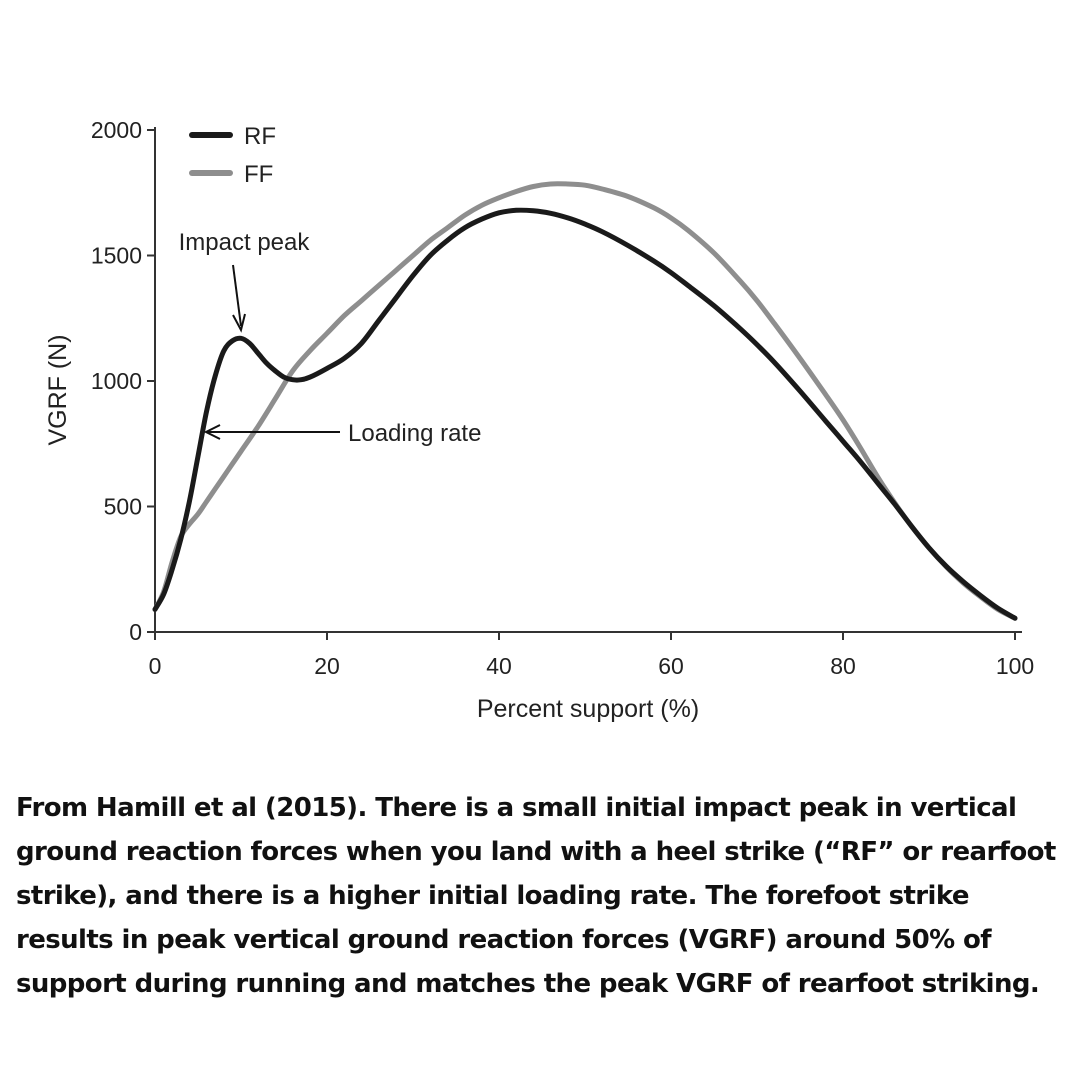 Image resolution: width=1080 pixels, height=1080 pixels. Describe the element at coordinates (232, 155) in the screenshot. I see `legend: RF FF` at that location.